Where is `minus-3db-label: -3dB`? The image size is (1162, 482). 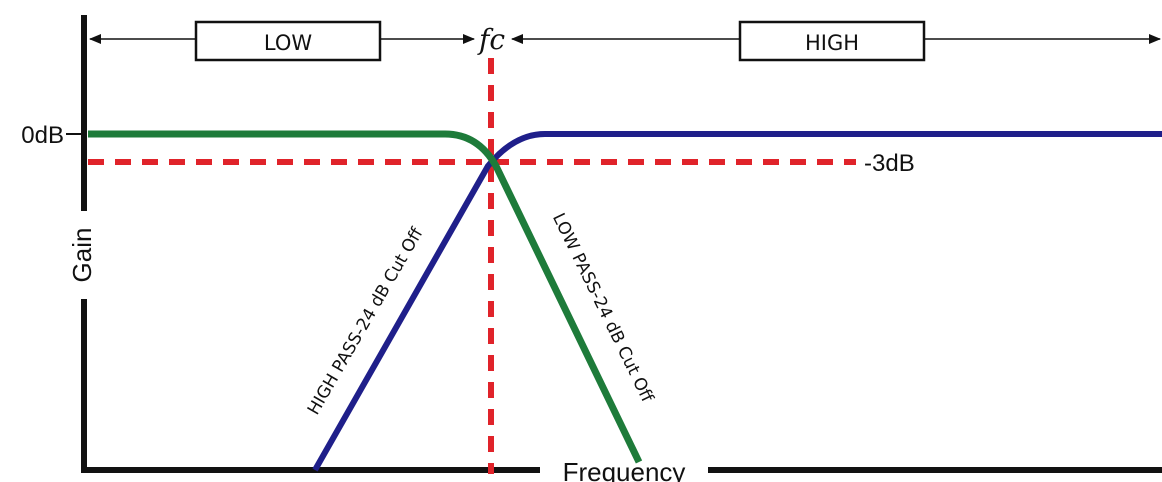 minus-3db-label: -3dB is located at coordinates (889, 163).